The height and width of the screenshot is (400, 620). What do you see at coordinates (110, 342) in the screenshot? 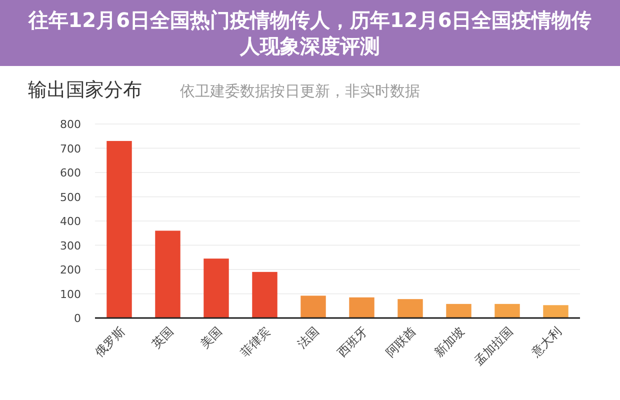
I see `x-tick-label: 俄罗斯` at bounding box center [110, 342].